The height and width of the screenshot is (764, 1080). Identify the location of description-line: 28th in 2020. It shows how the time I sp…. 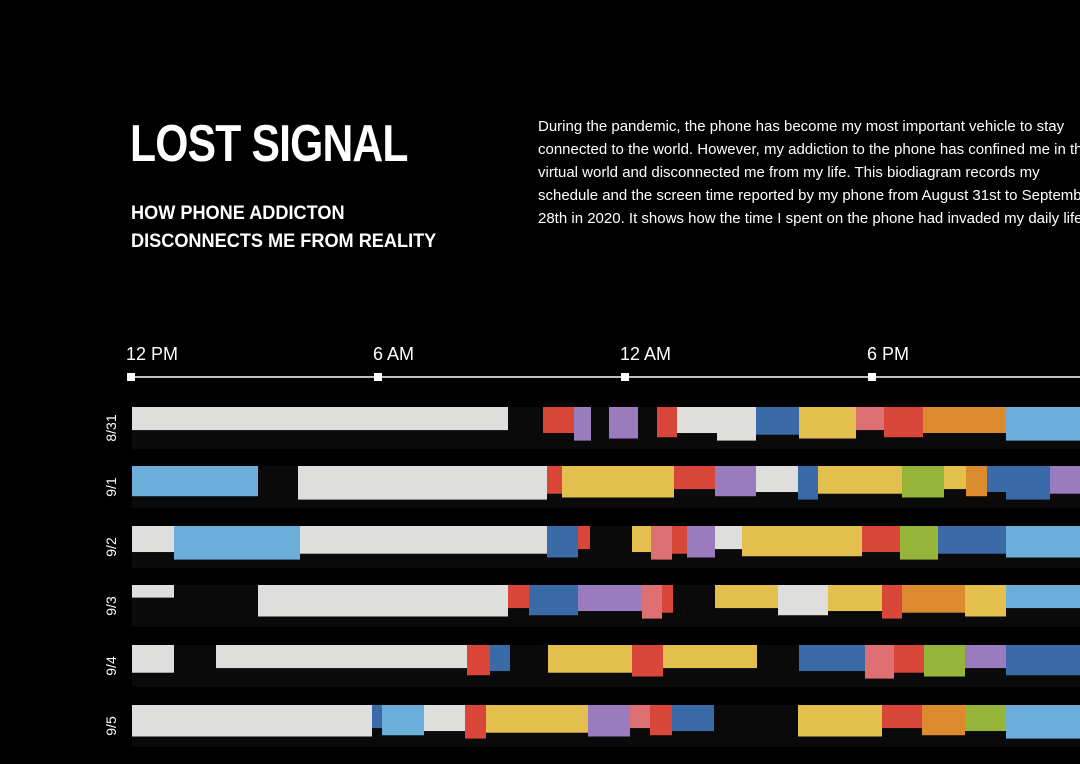
(809, 218).